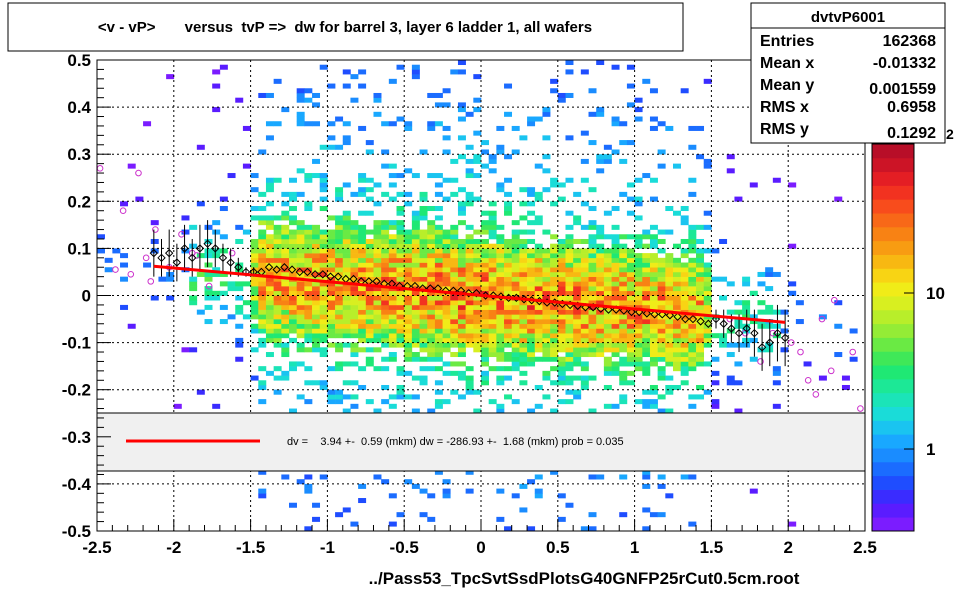 This screenshot has width=963, height=595. What do you see at coordinates (250, 547) in the screenshot?
I see `x-tick-label: -1.5` at bounding box center [250, 547].